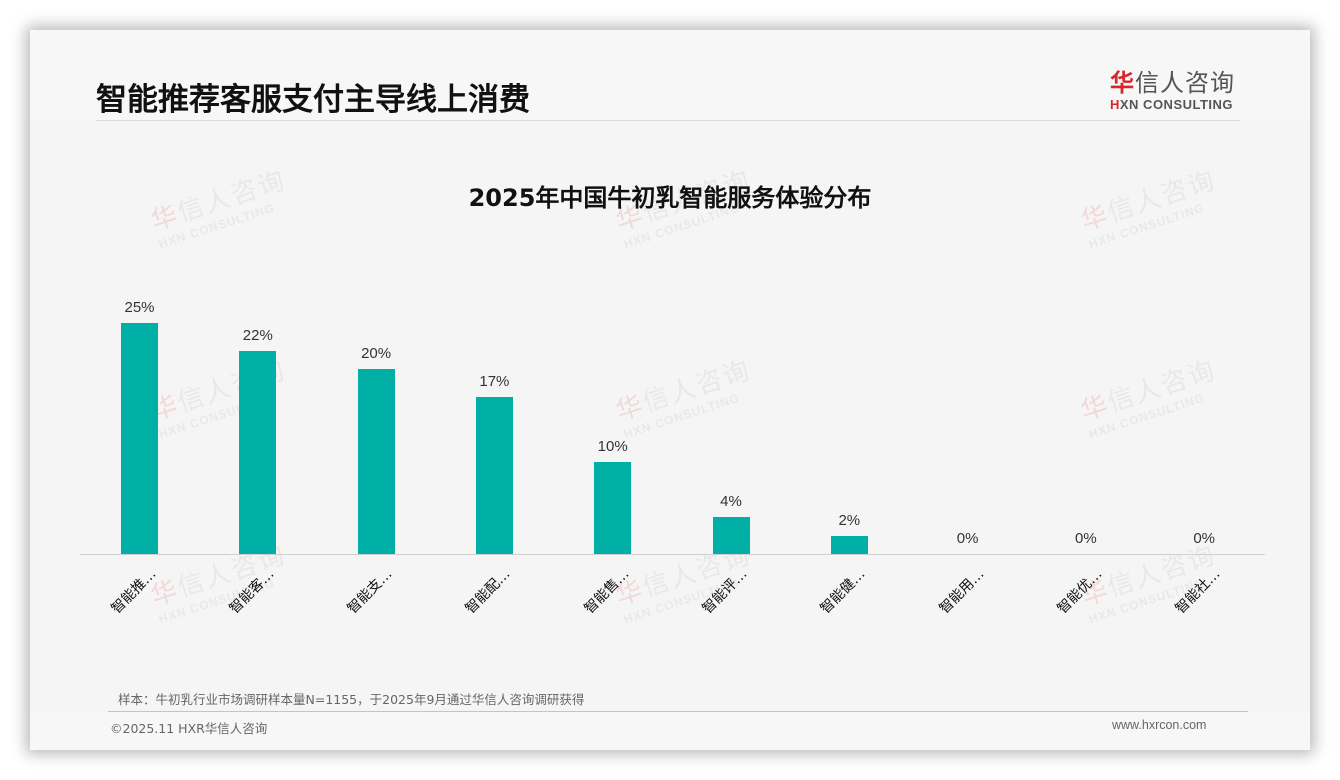 Image resolution: width=1340 pixels, height=780 pixels. What do you see at coordinates (257, 335) in the screenshot?
I see `bar-value-label: 22%` at bounding box center [257, 335].